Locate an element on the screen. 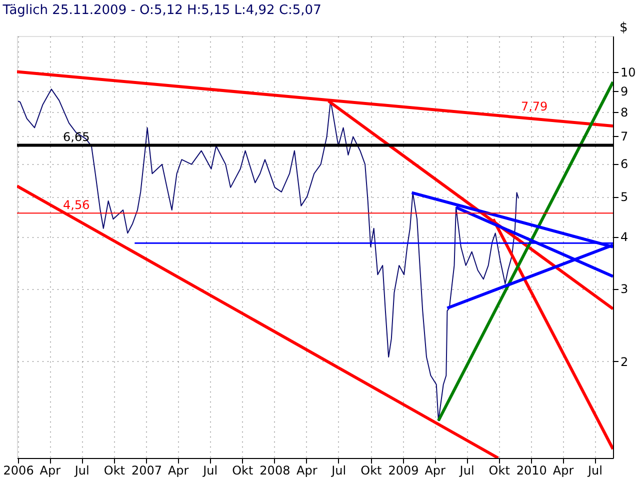 The image size is (640, 480). y-tick-label: 4 is located at coordinates (624, 237).